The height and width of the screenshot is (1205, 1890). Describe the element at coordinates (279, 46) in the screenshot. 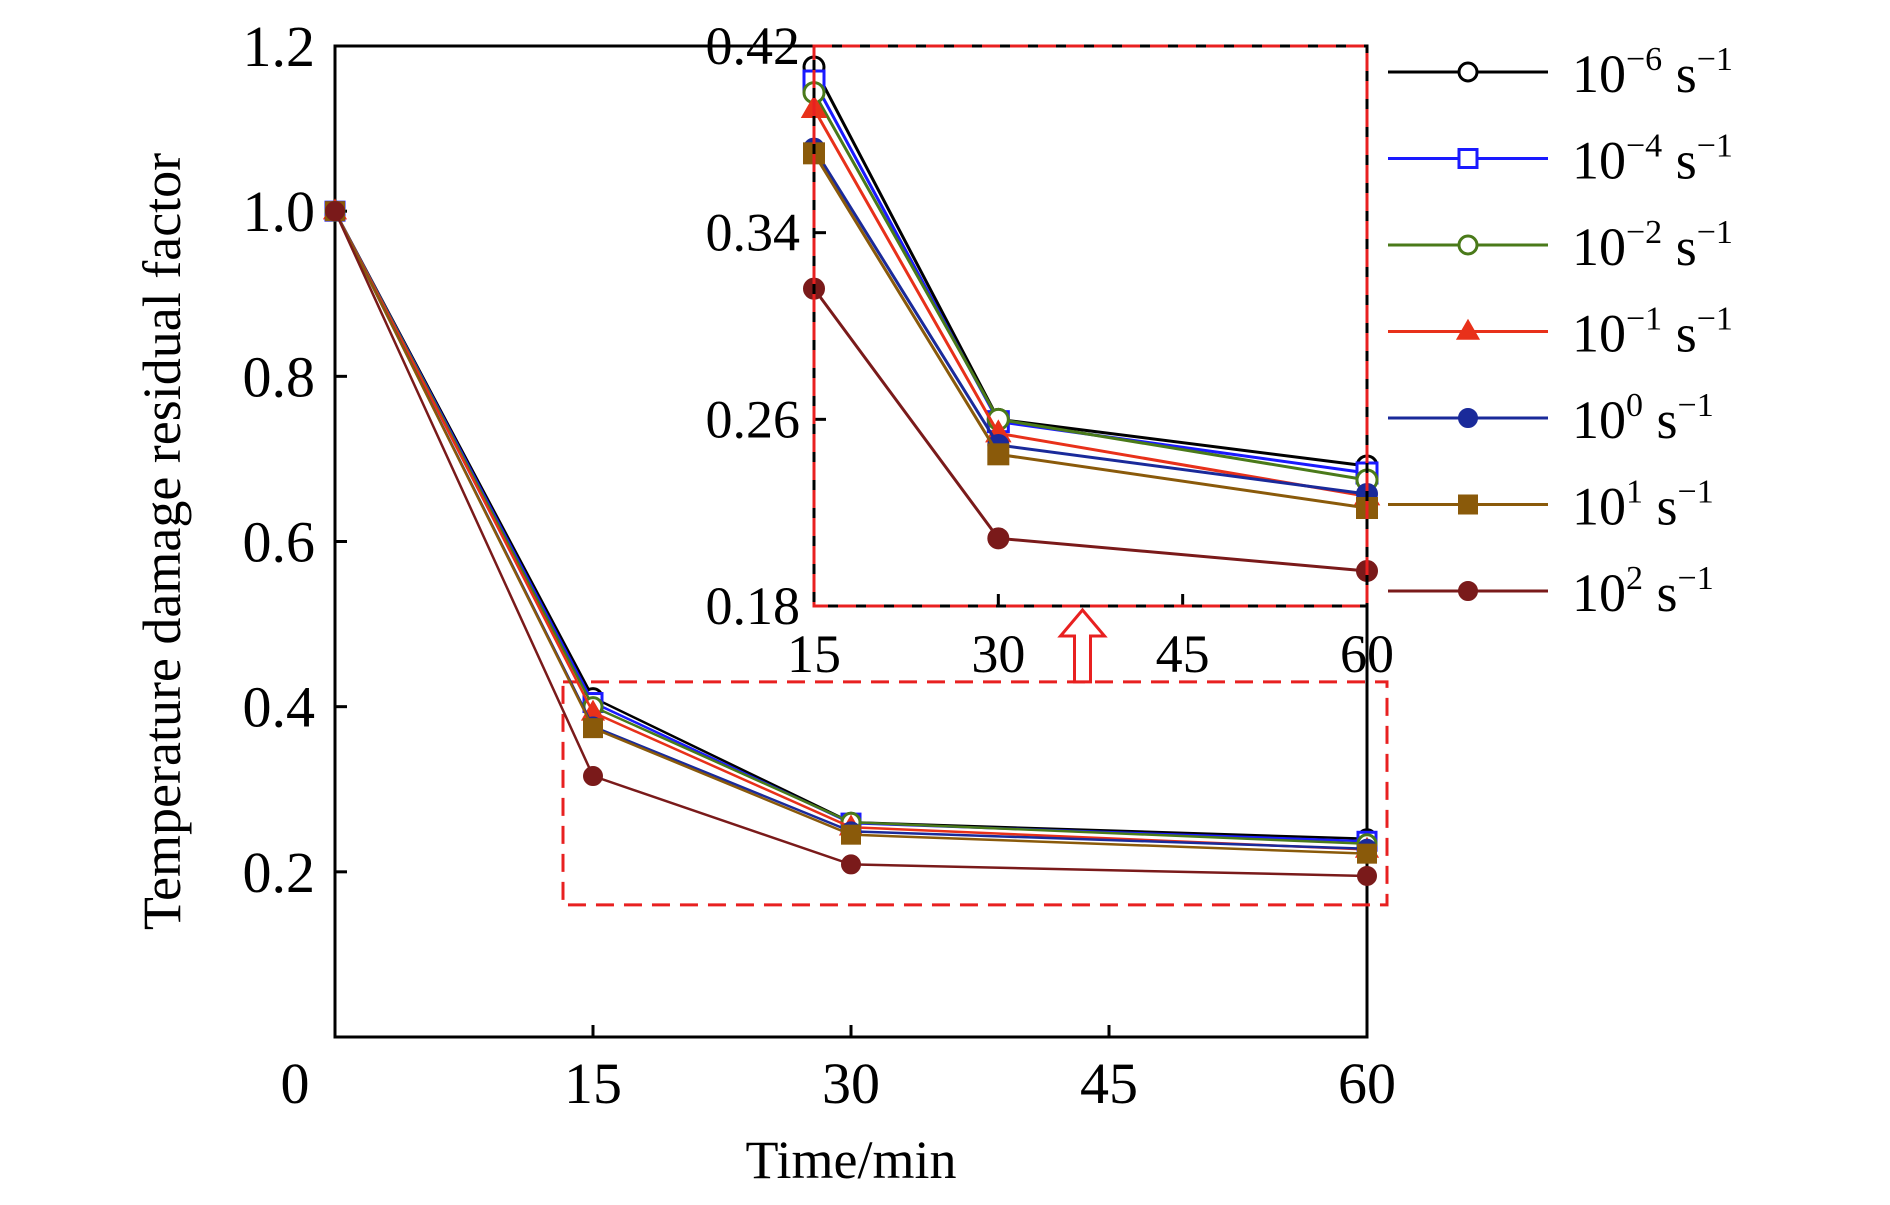

I see `y-tick-label: 1.2` at that location.